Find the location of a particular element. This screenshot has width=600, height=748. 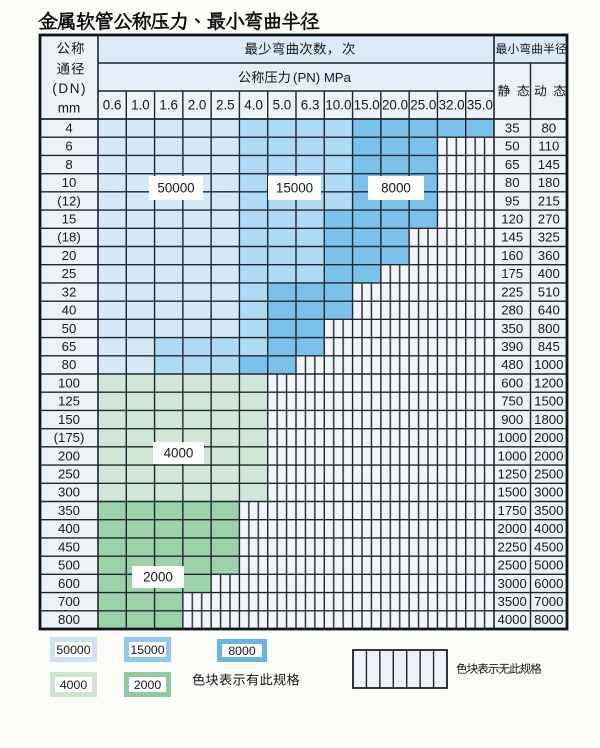

svg-text: 160 is located at coordinates (512, 255).